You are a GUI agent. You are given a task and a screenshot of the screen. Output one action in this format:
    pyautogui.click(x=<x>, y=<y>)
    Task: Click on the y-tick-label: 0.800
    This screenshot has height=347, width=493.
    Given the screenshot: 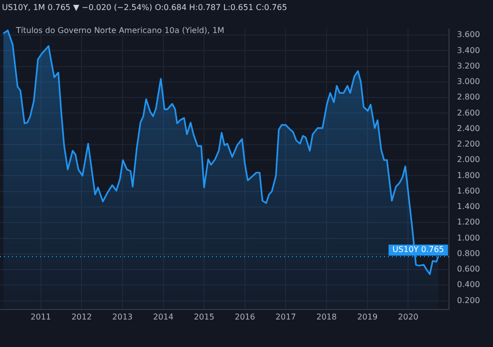 What is the action you would take?
    pyautogui.click(x=468, y=253)
    